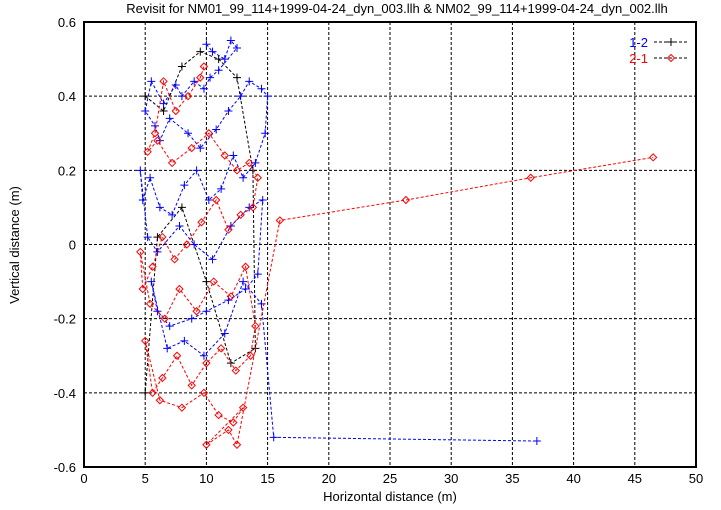 Image resolution: width=721 pixels, height=510 pixels. I want to click on x-tick-label: 25, so click(390, 478).